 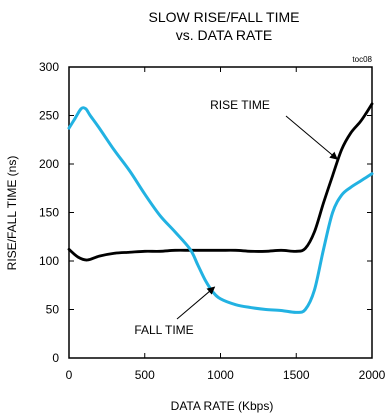 What do you see at coordinates (163, 330) in the screenshot?
I see `annotation-label: FALL TIME` at bounding box center [163, 330].